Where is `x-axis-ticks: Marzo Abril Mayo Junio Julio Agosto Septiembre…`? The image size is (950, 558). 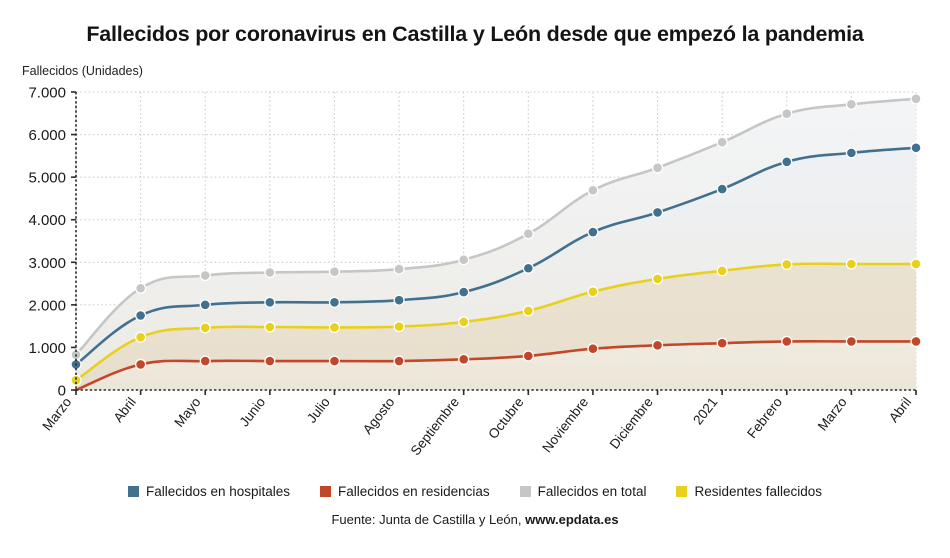
x-axis-ticks: Marzo Abril Mayo Junio Julio Agosto Septiembre… is located at coordinates (478, 424).